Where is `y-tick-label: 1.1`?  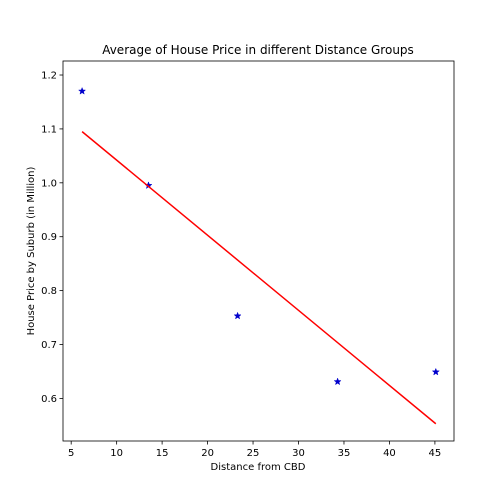
y-tick-label: 1.1 is located at coordinates (49, 129).